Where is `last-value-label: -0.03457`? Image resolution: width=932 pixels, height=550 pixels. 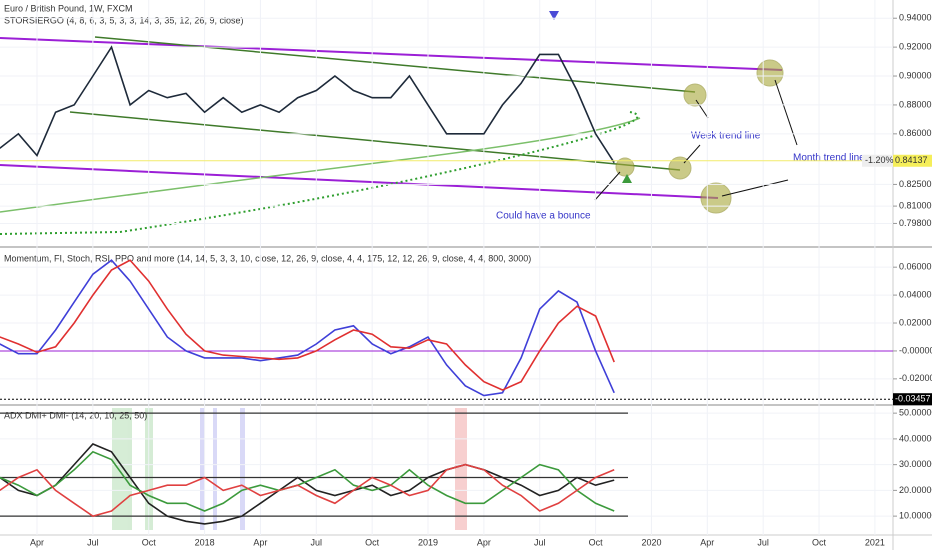
last-value-label: -0.03457 is located at coordinates (913, 399).